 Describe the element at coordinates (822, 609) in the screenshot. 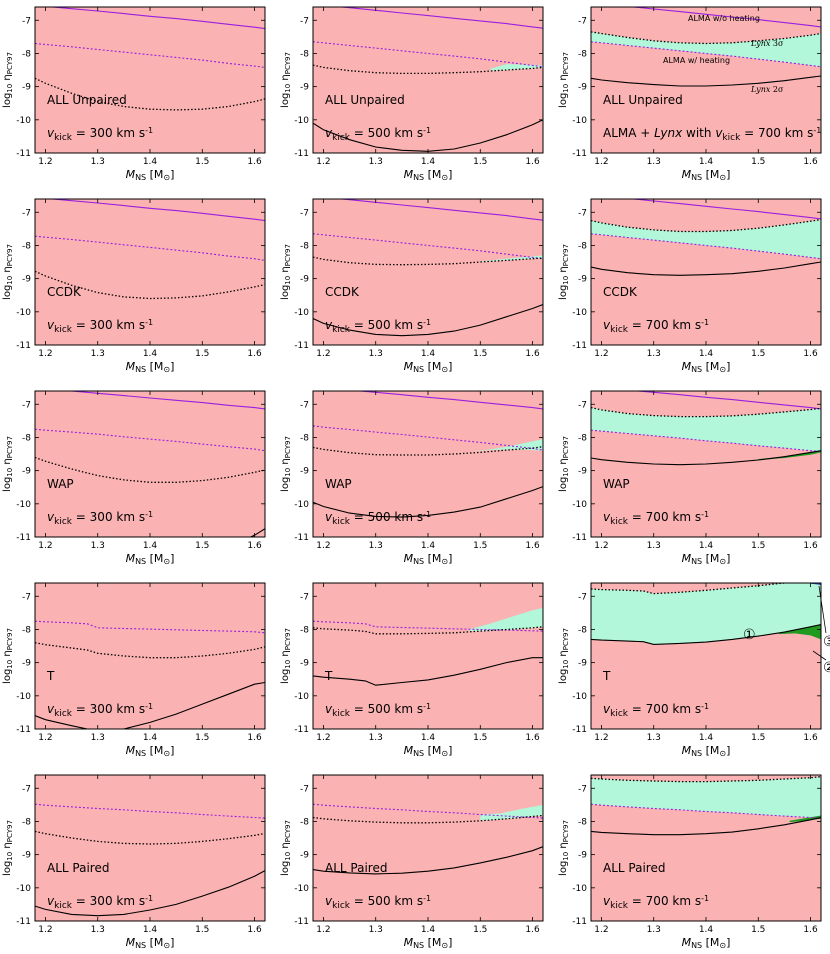

I see `marker-3-leader` at that location.